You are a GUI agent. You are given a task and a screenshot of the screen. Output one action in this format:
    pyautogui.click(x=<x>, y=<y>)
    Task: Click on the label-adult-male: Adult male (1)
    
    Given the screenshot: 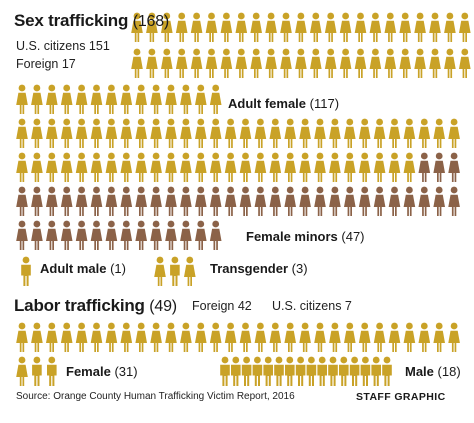 What is the action you would take?
    pyautogui.click(x=83, y=268)
    